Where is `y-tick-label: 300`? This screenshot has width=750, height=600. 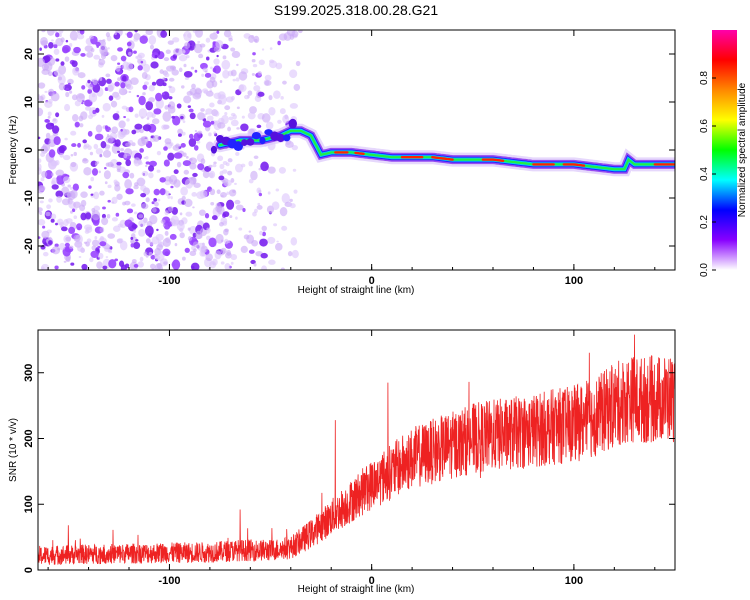
y-tick-label: 300 is located at coordinates (29, 373).